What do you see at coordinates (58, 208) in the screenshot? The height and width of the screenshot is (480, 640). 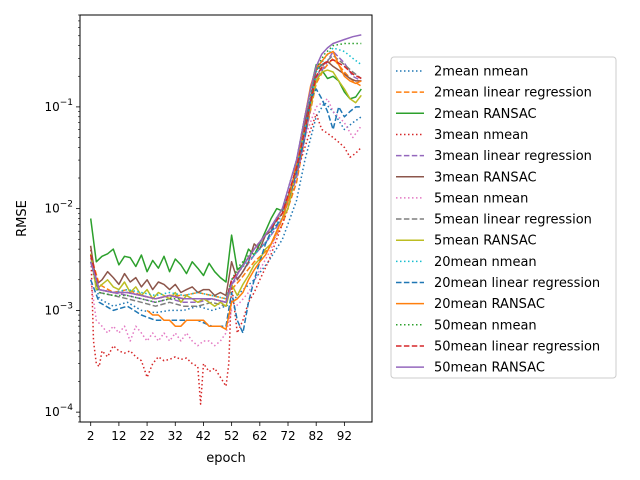 I see `y-tick-label: 10⁻²` at bounding box center [58, 208].